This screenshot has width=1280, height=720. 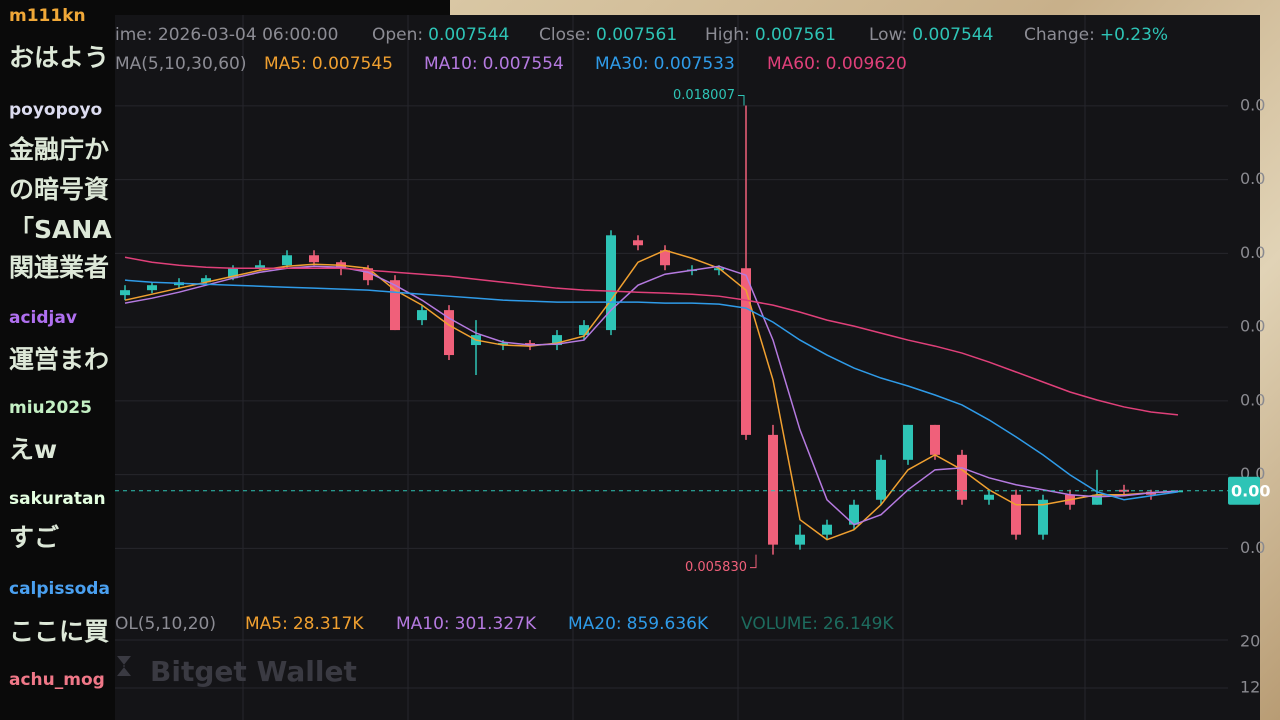 I want to click on chat-message: えw, so click(x=33, y=449).